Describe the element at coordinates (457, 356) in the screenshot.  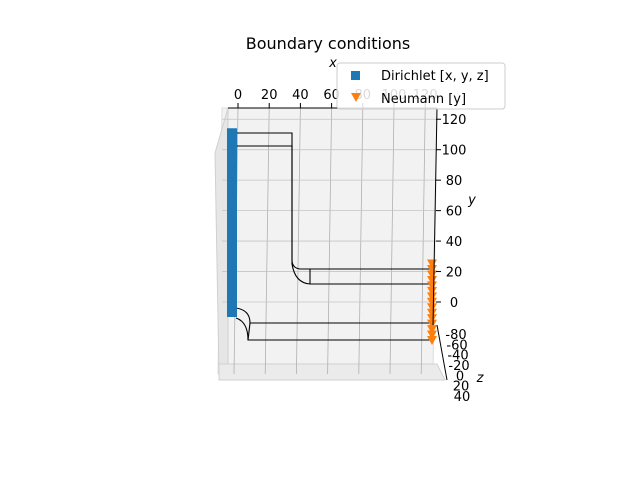
I see `z-tick-label: -40` at that location.